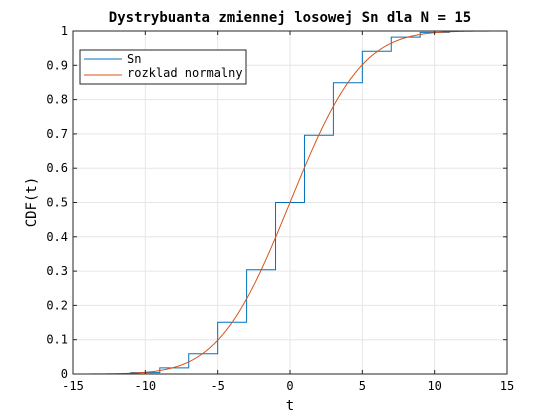 The width and height of the screenshot is (560, 420). Describe the element at coordinates (289, 386) in the screenshot. I see `x-tick-label-3: 0` at that location.